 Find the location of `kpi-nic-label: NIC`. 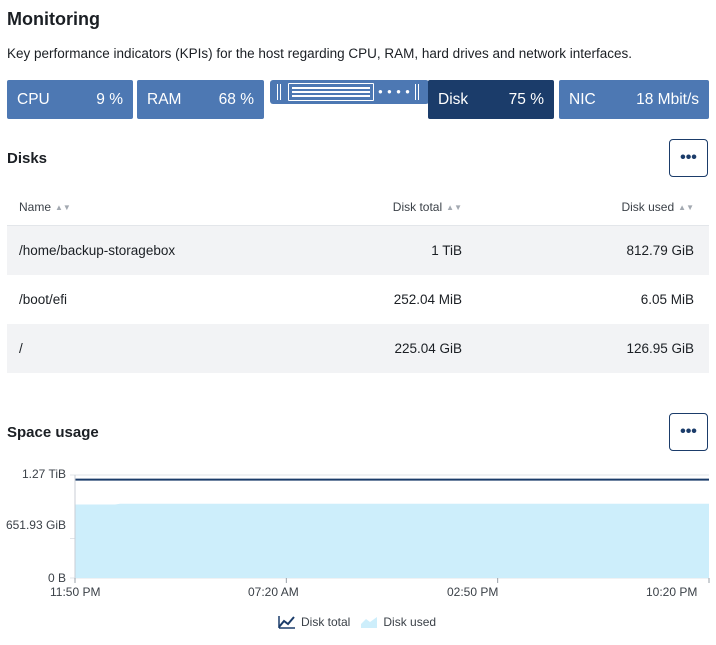

kpi-nic-label: NIC is located at coordinates (582, 99).